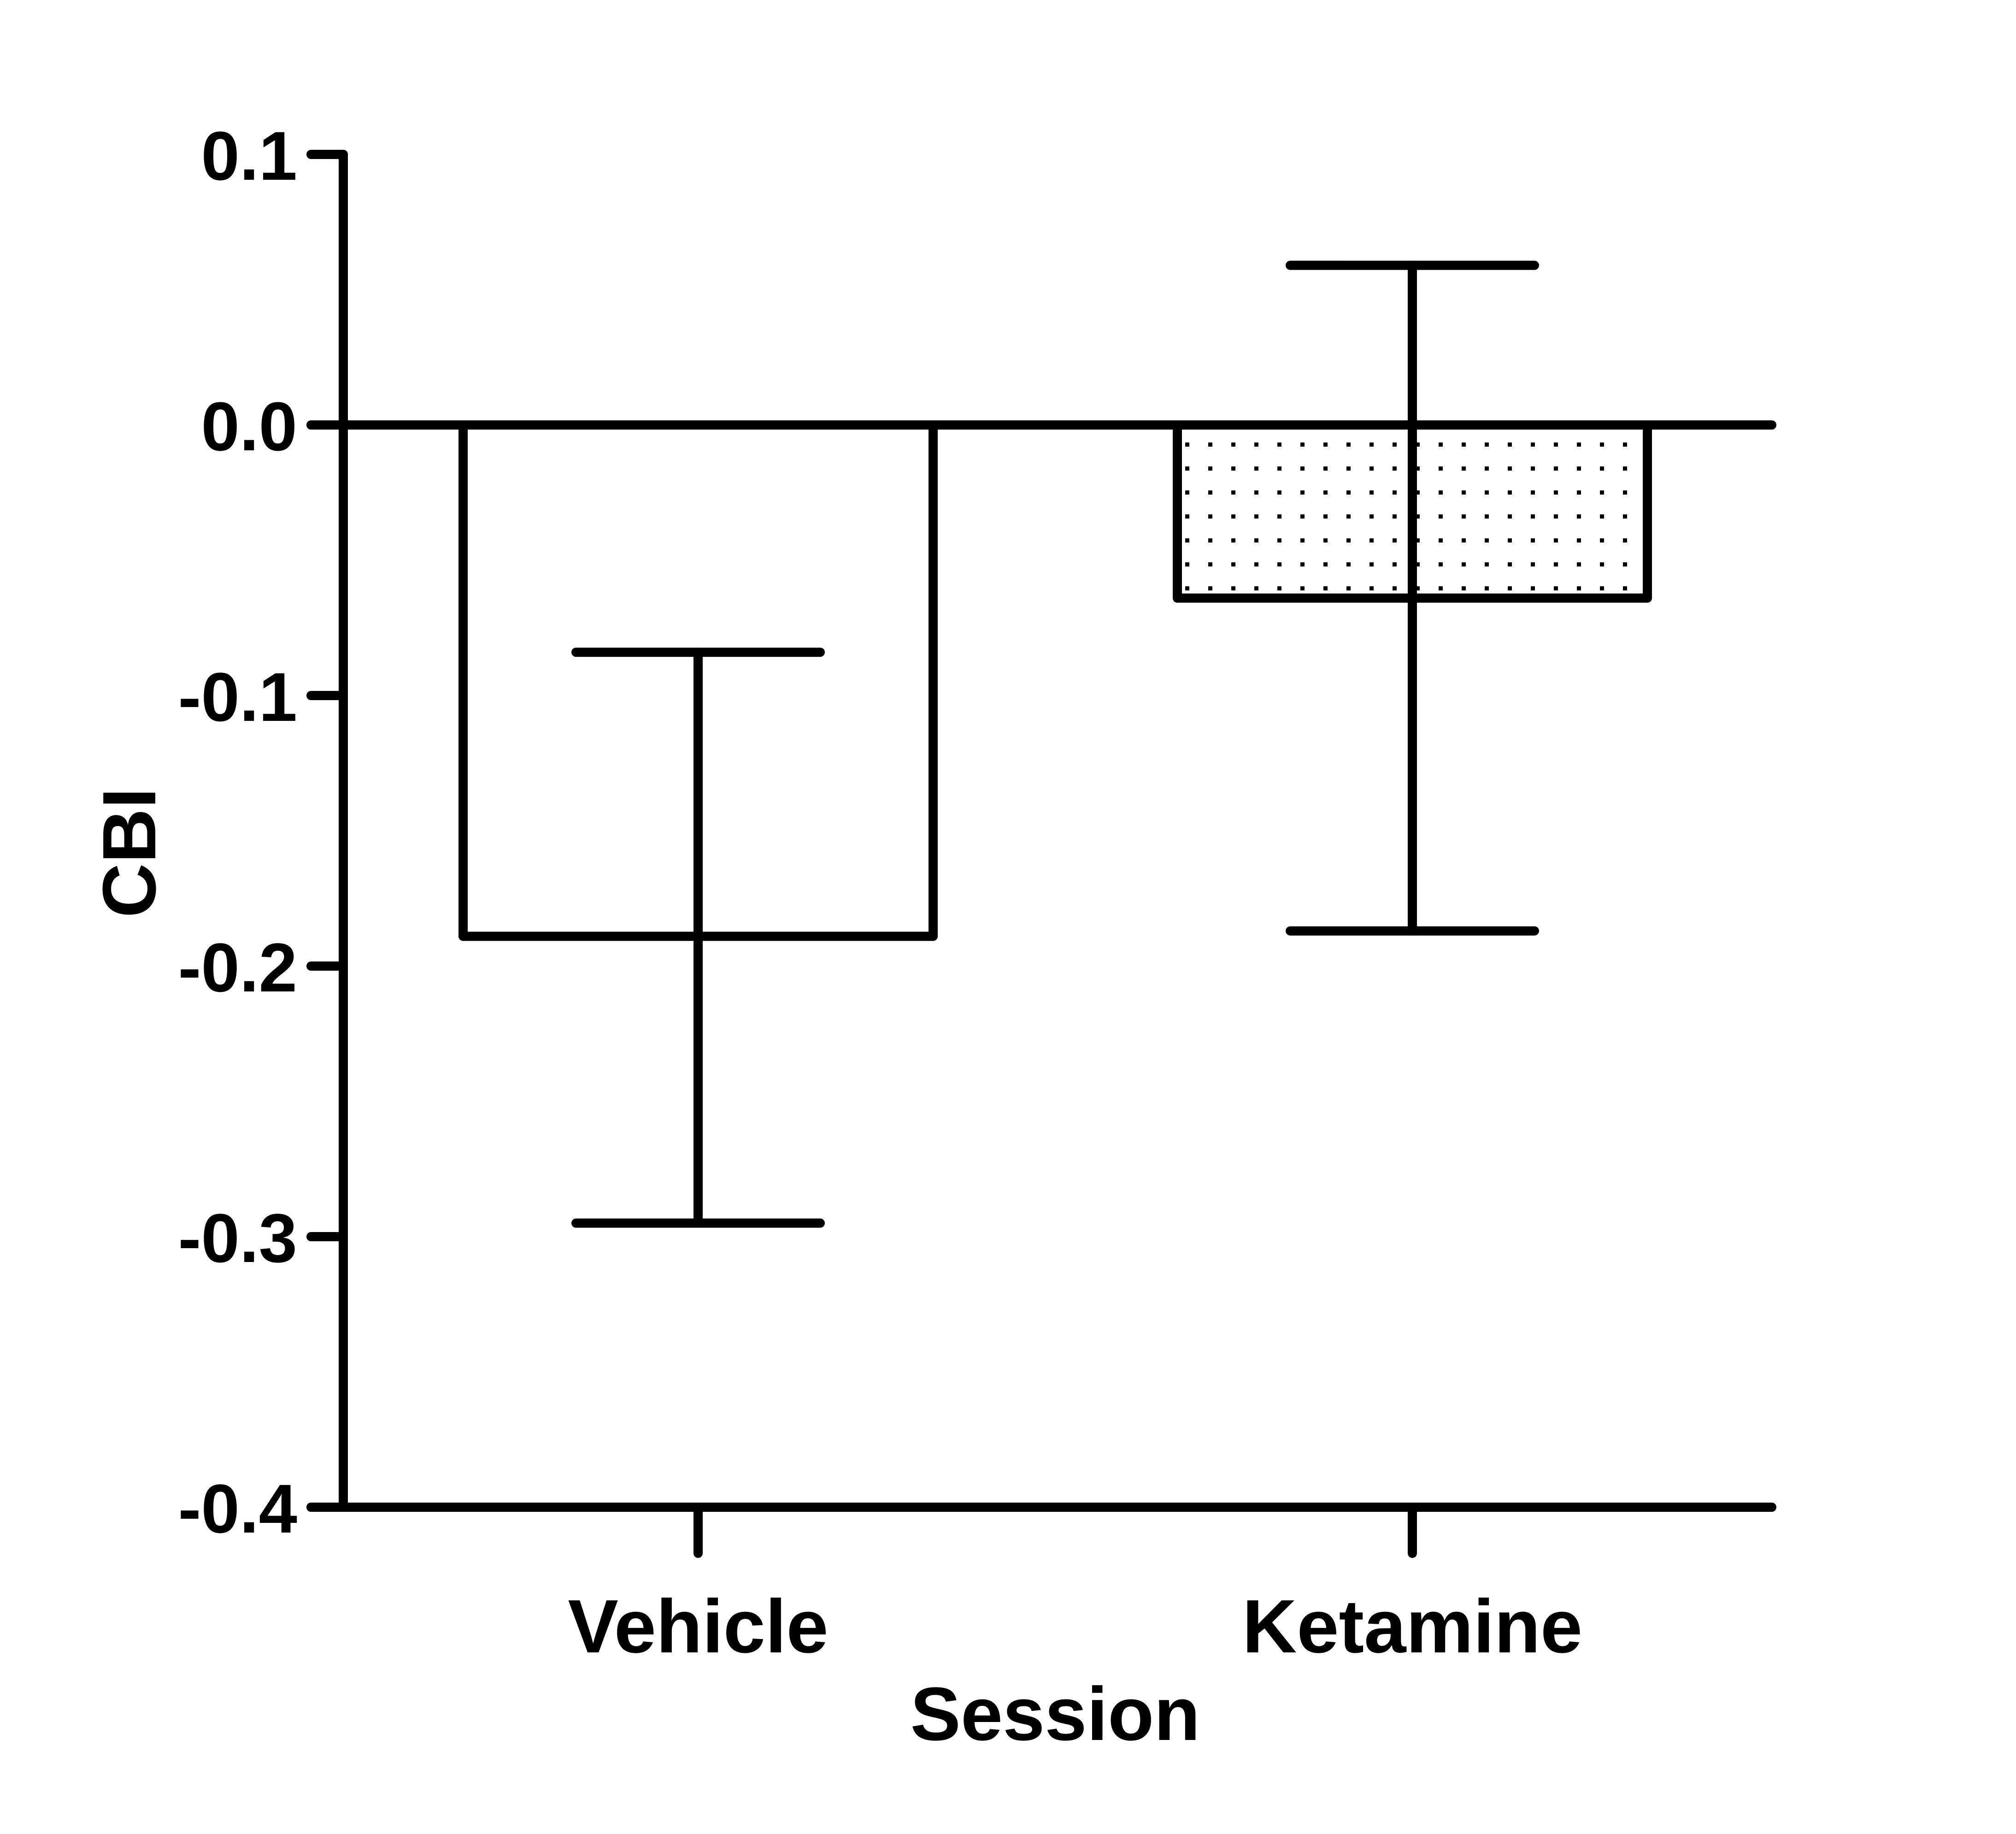 Image resolution: width=2016 pixels, height=1834 pixels. What do you see at coordinates (1412, 1626) in the screenshot?
I see `x-tick-label: Ketamine` at bounding box center [1412, 1626].